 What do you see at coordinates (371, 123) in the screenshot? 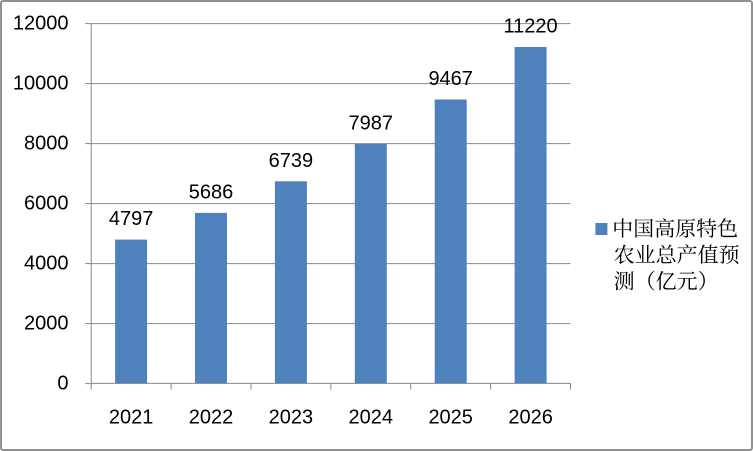
I see `svg-text: 7987` at bounding box center [371, 123].